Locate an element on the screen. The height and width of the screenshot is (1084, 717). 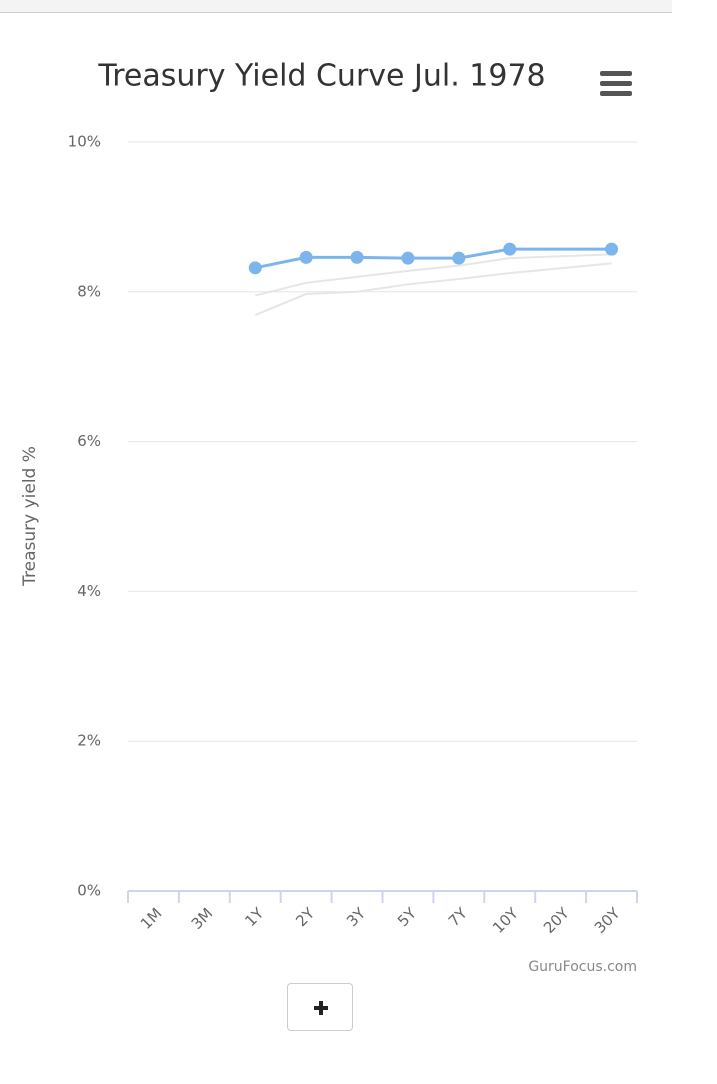
y-tick-label: 8% is located at coordinates (89, 291).